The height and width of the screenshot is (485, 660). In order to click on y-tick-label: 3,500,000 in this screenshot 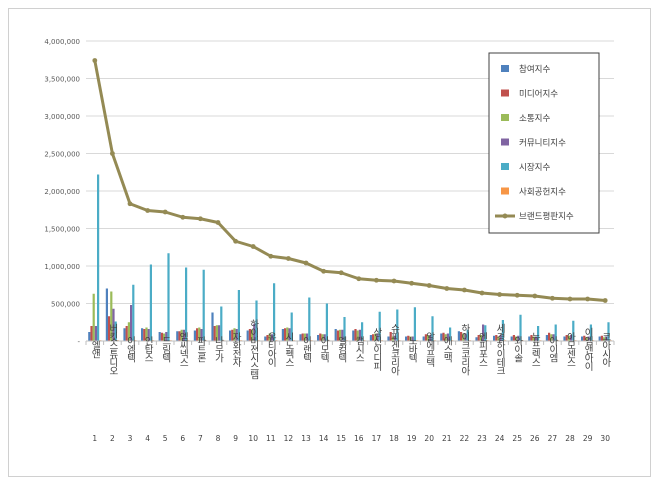, I will do `click(62, 80)`.